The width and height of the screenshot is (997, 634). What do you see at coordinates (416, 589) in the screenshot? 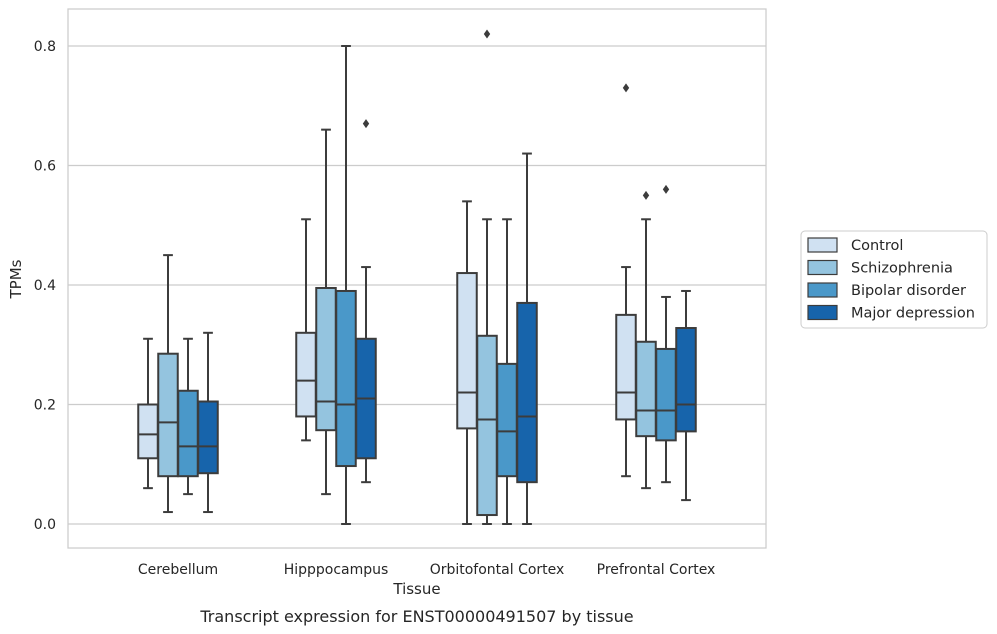
I see `x-axis-label: Tissue` at bounding box center [416, 589].